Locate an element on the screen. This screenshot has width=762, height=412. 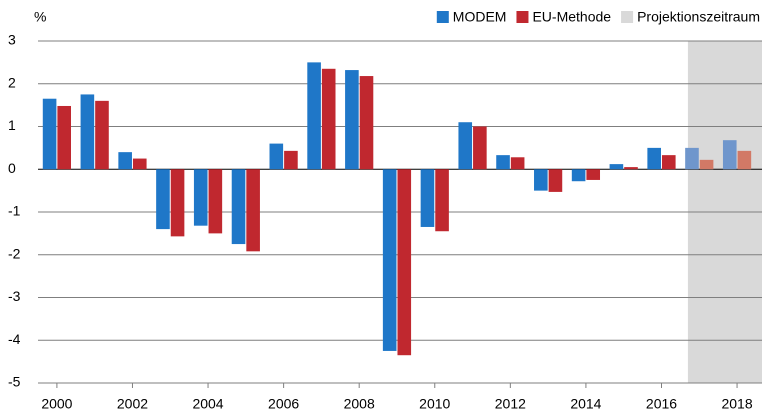
x-tick-label: 2014 is located at coordinates (585, 404).